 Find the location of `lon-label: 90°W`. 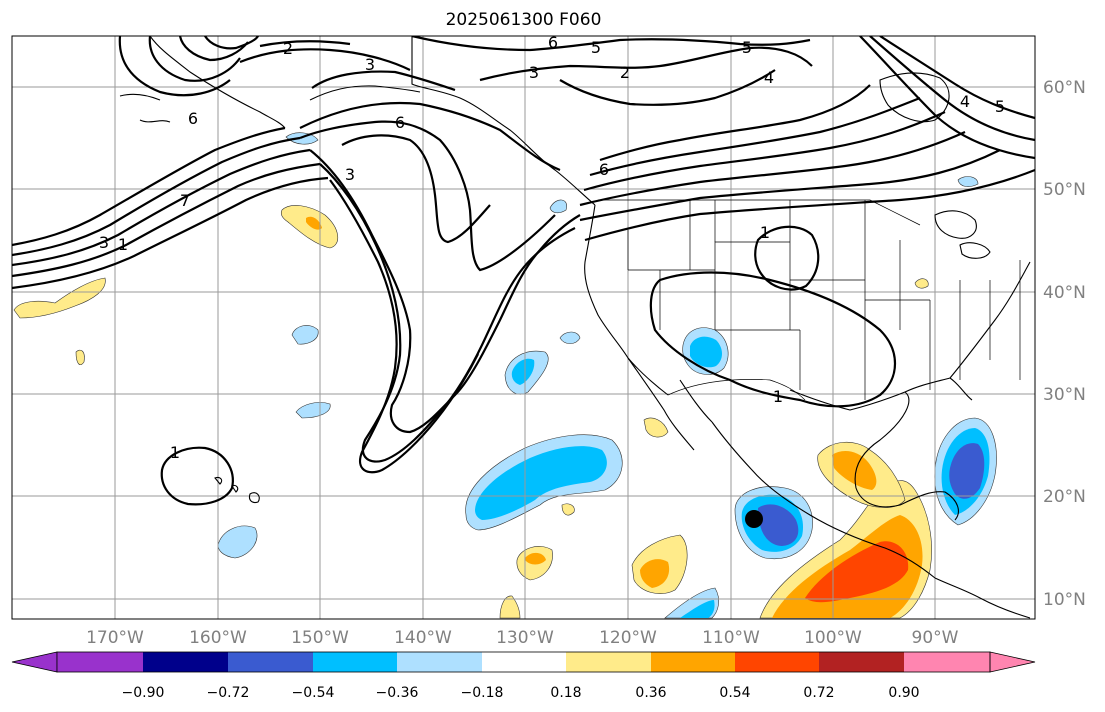

lon-label: 90°W is located at coordinates (935, 638).